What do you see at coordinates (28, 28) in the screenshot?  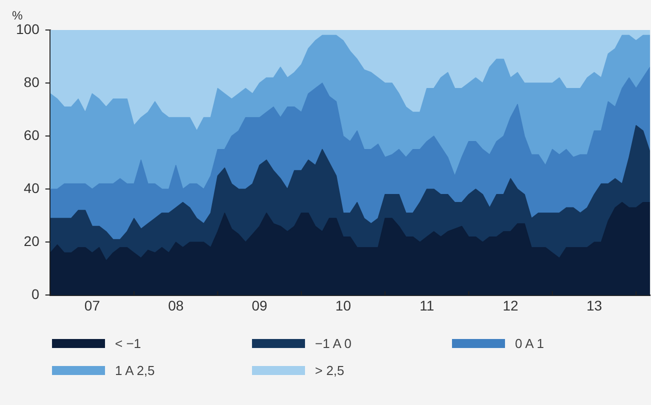 I see `y-tick-label: 100` at bounding box center [28, 28].